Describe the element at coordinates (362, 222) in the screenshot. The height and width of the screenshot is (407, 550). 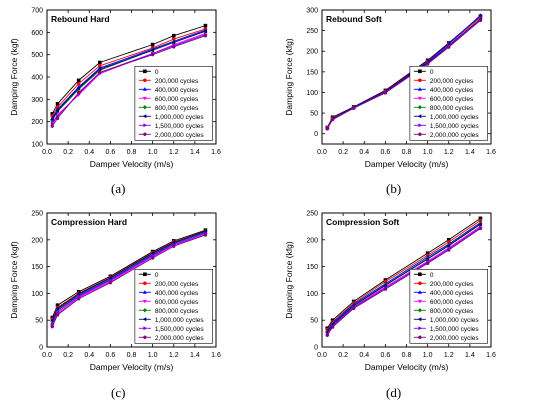
I see `chart-title: Compression Soft` at that location.